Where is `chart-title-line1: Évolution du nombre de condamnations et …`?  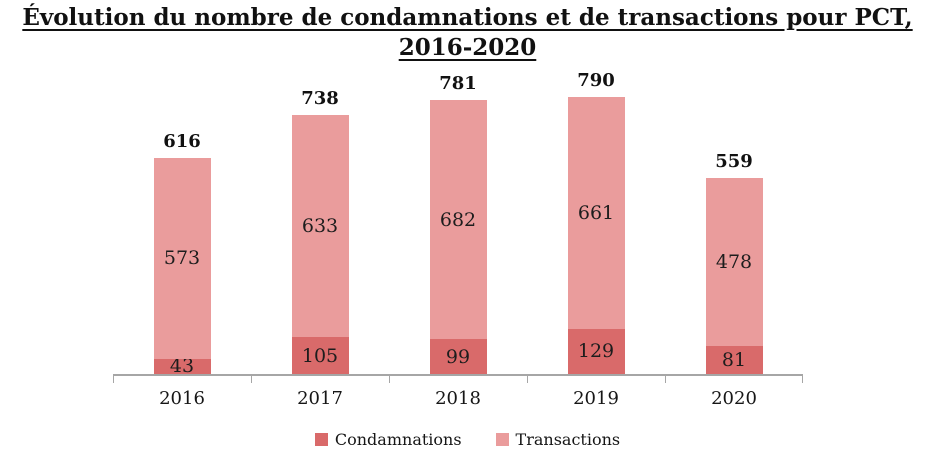
chart-title-line1: Évolution du nombre de condamnations et … is located at coordinates (467, 17).